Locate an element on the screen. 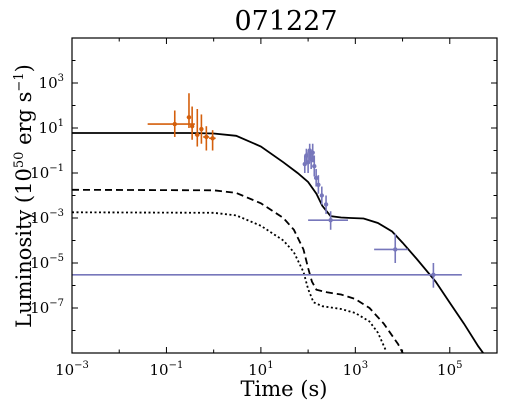 This screenshot has height=412, width=507. x-tick-label: 10⁻¹ is located at coordinates (167, 369).